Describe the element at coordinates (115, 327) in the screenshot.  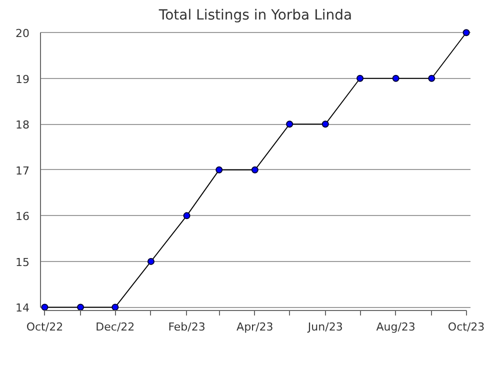
I see `x-tick-label: Dec/22` at that location.